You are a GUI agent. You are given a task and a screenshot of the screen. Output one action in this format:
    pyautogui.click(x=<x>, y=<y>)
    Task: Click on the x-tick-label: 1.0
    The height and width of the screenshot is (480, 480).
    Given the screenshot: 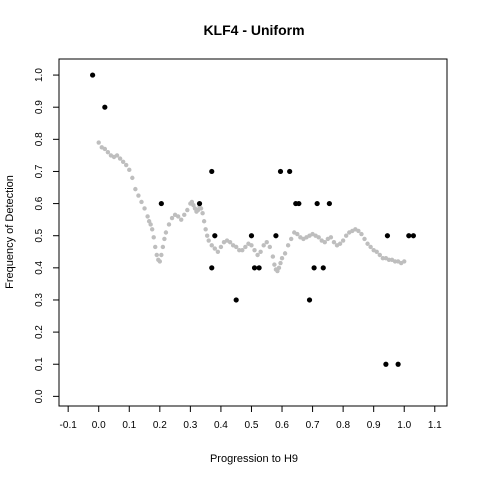 What is the action you would take?
    pyautogui.click(x=404, y=425)
    